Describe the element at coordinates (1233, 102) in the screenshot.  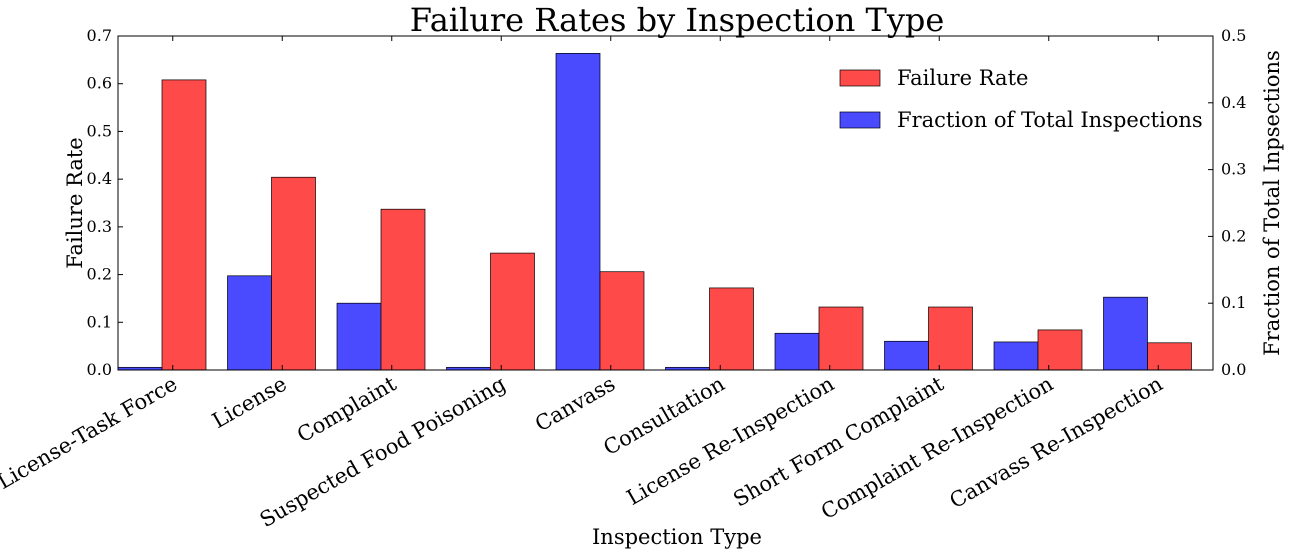
I see `y-right-tick-4: 0.4` at that location.